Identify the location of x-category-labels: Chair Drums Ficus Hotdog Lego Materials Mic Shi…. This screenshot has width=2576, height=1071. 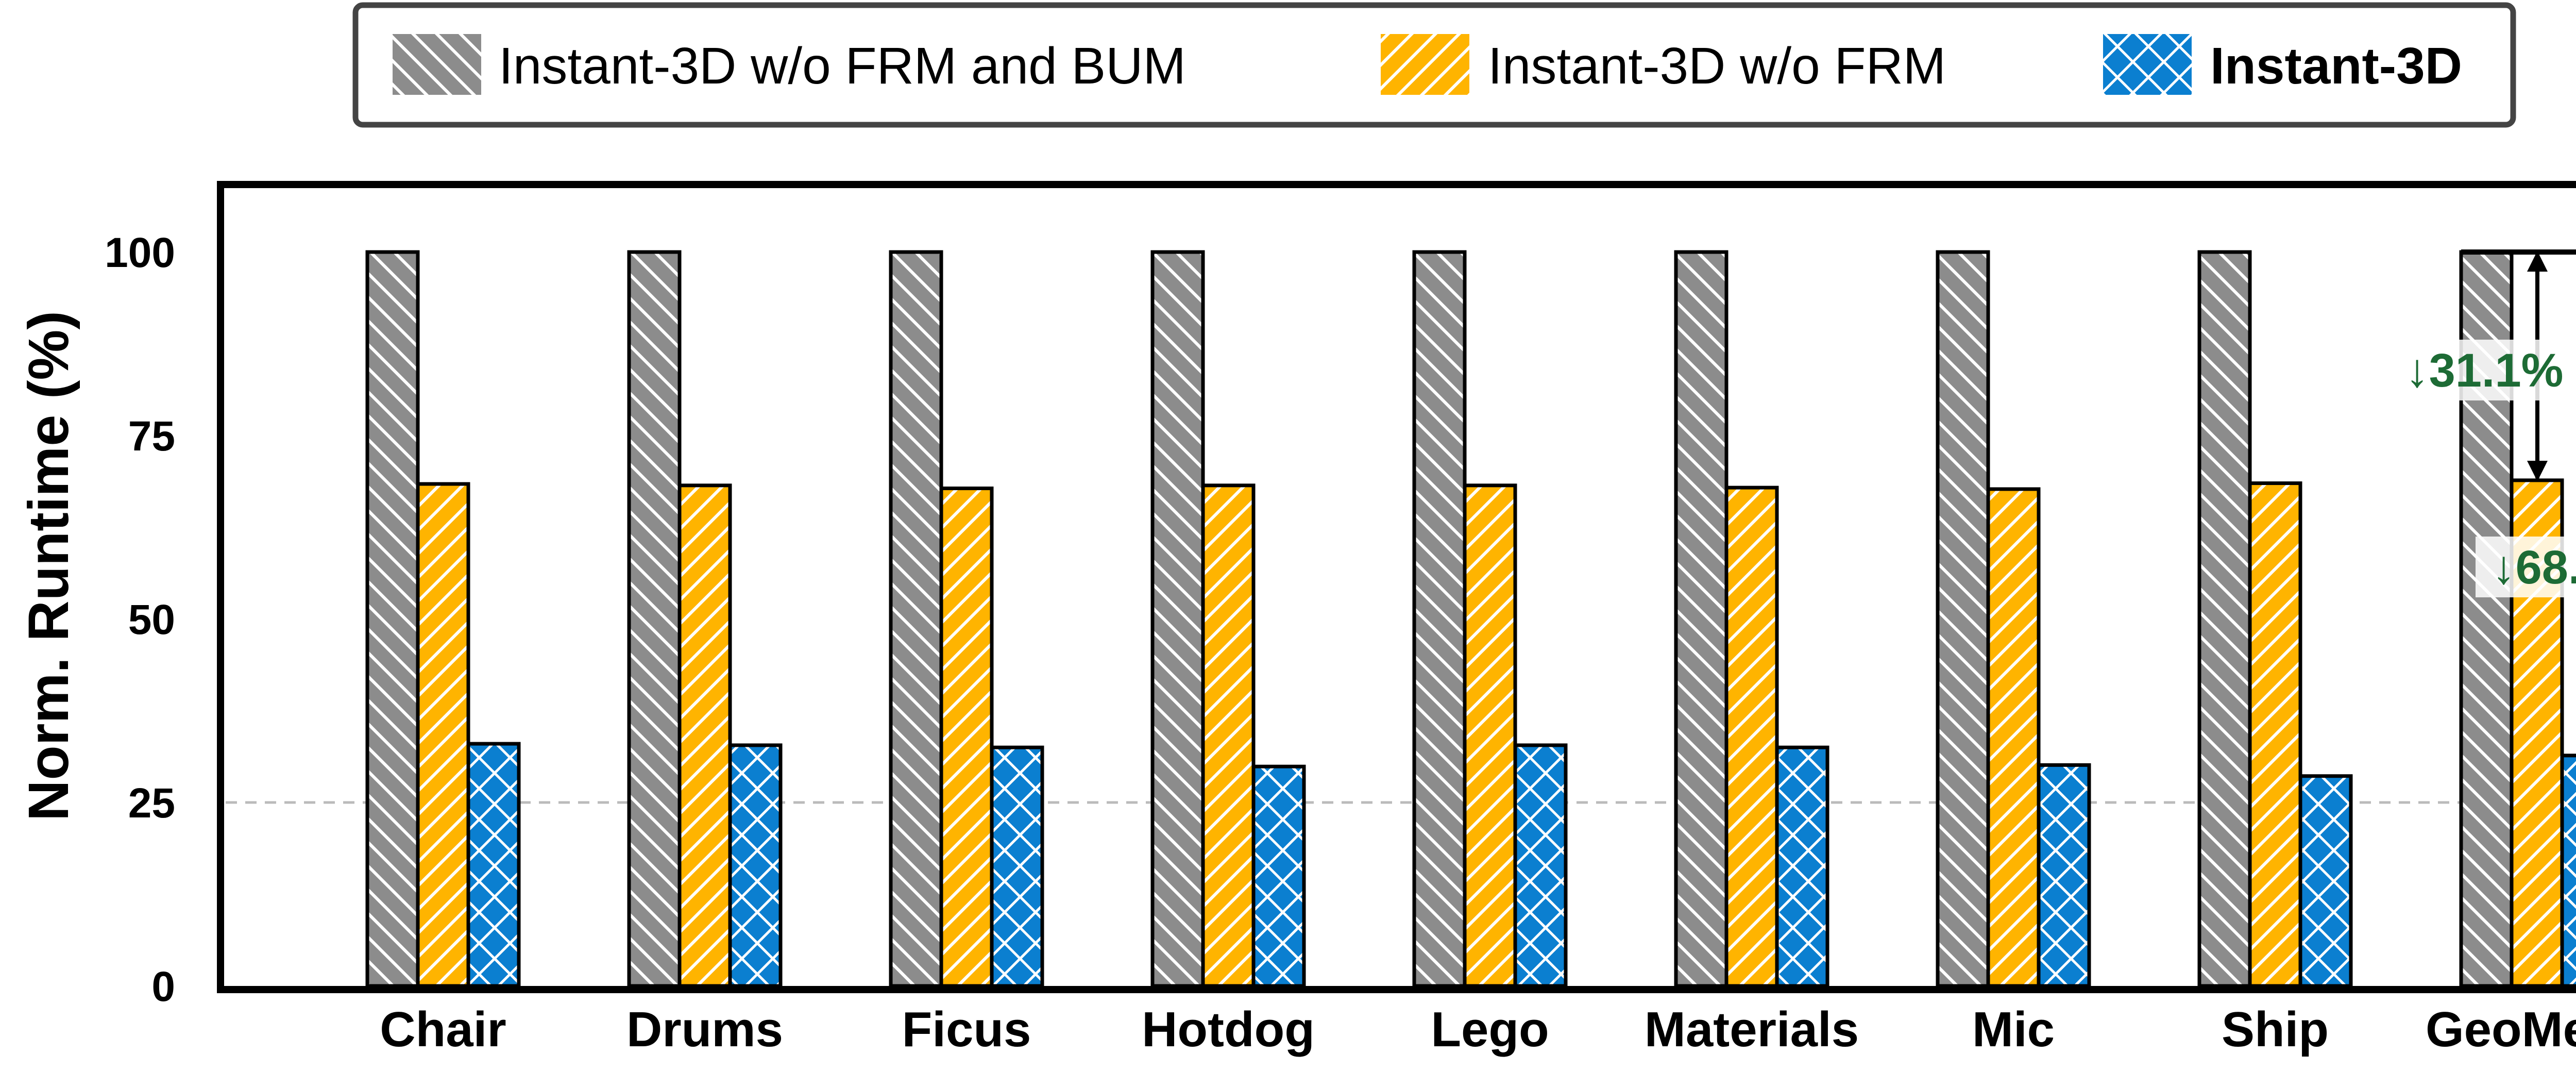
(1478, 1029).